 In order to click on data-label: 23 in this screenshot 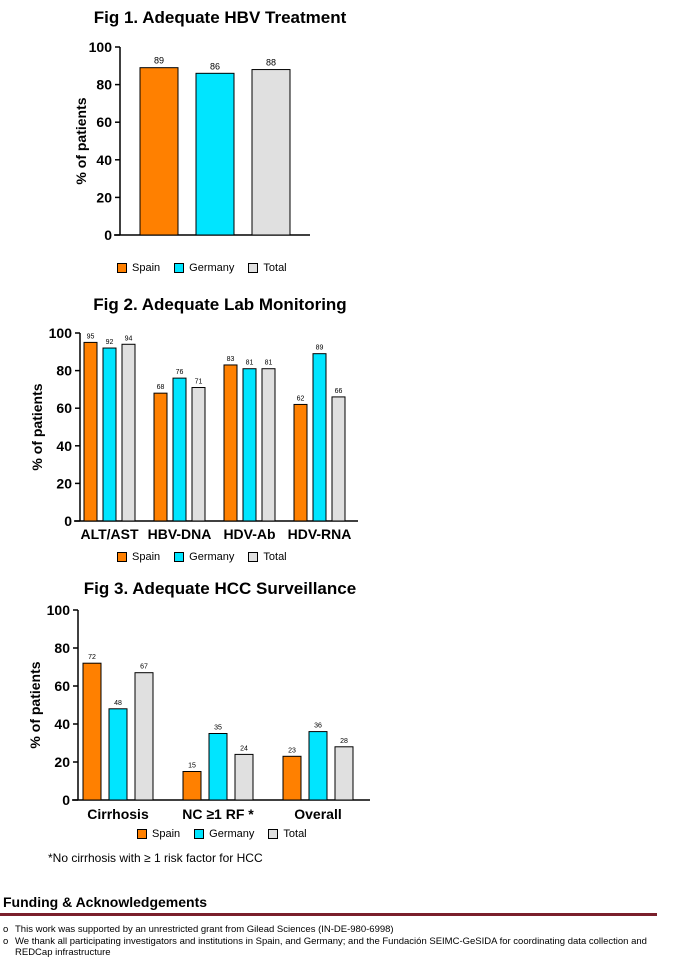, I will do `click(292, 750)`.